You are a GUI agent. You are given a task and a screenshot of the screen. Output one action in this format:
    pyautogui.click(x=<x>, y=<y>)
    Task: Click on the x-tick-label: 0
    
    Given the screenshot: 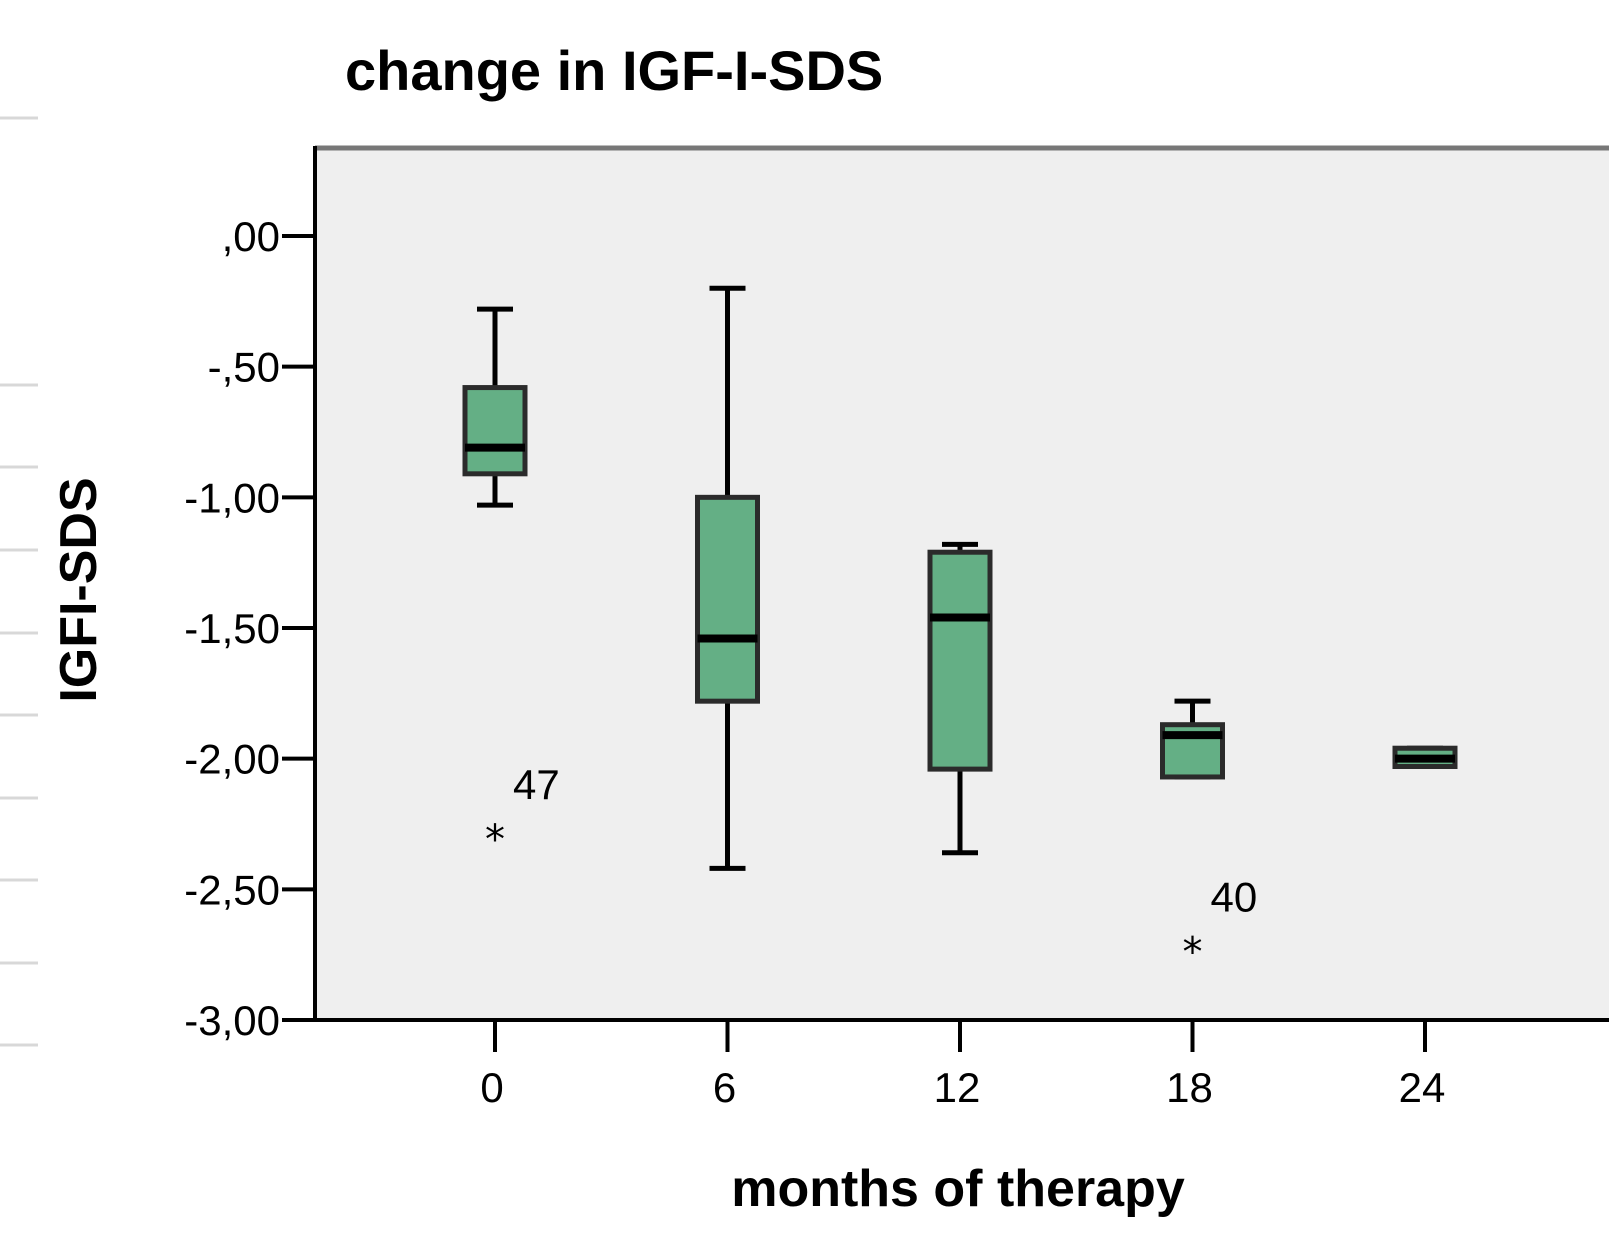 What is the action you would take?
    pyautogui.click(x=491, y=1087)
    